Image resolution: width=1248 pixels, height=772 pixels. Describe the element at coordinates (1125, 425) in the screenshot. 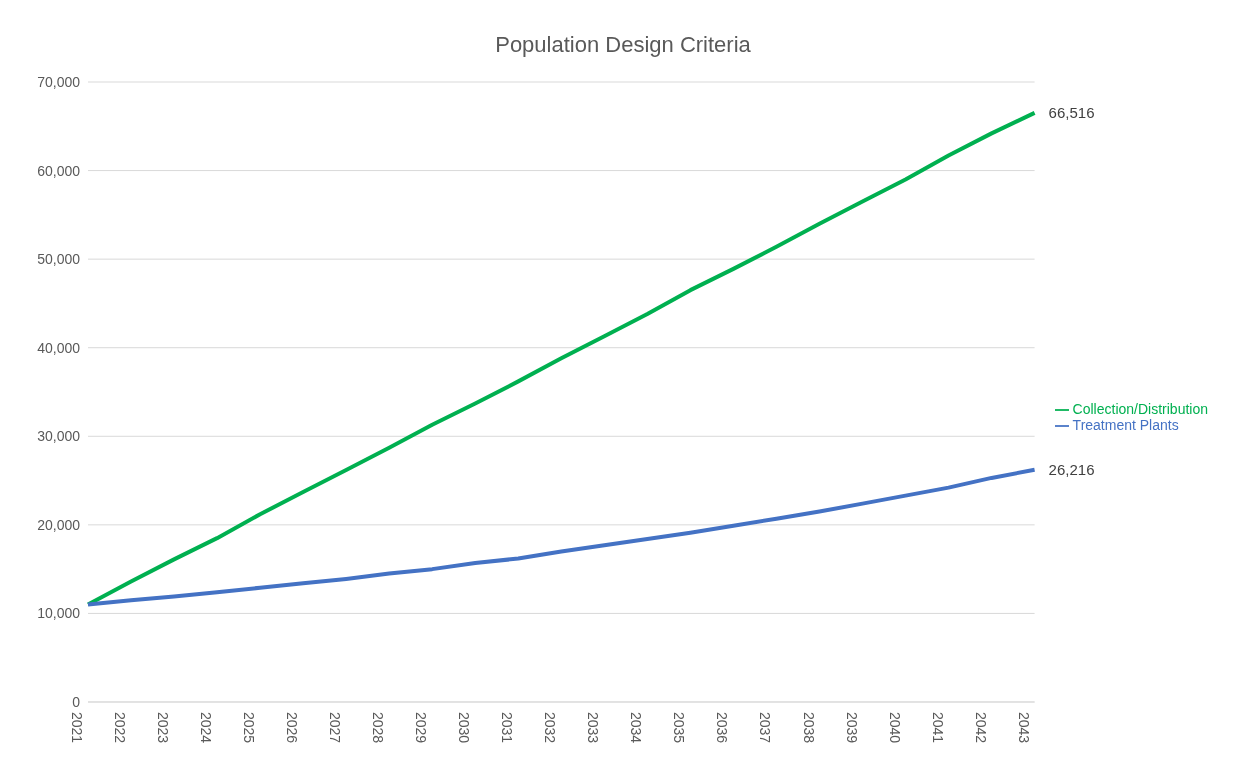

I see `legend-label: Treatment Plants` at that location.